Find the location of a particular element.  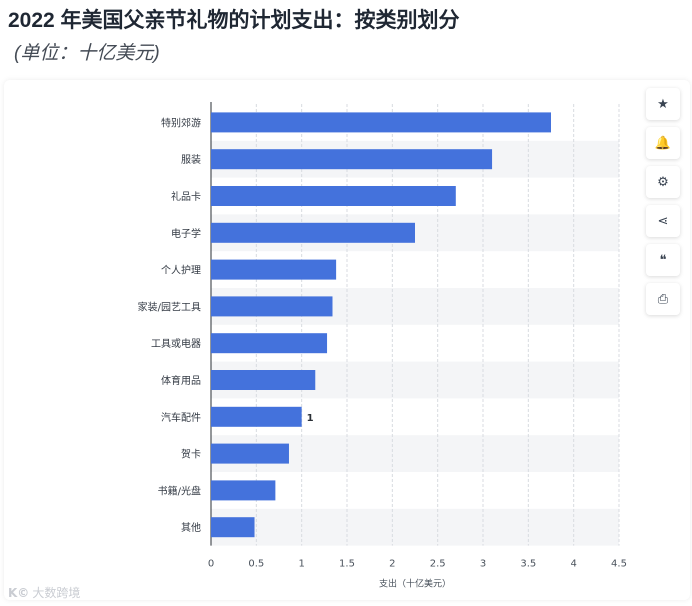

chart-toolbar: ★ 🔔 ⚙ ⋖ ❝ ⎙ is located at coordinates (664, 205).